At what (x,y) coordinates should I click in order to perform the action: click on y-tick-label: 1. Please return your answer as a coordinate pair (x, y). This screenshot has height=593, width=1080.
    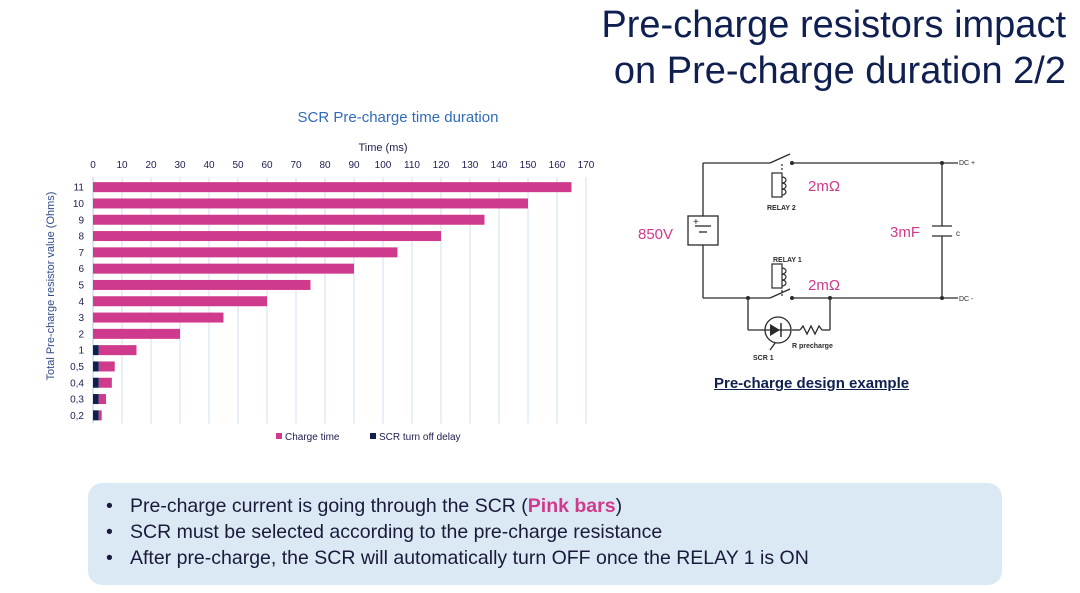
    Looking at the image, I should click on (81, 351).